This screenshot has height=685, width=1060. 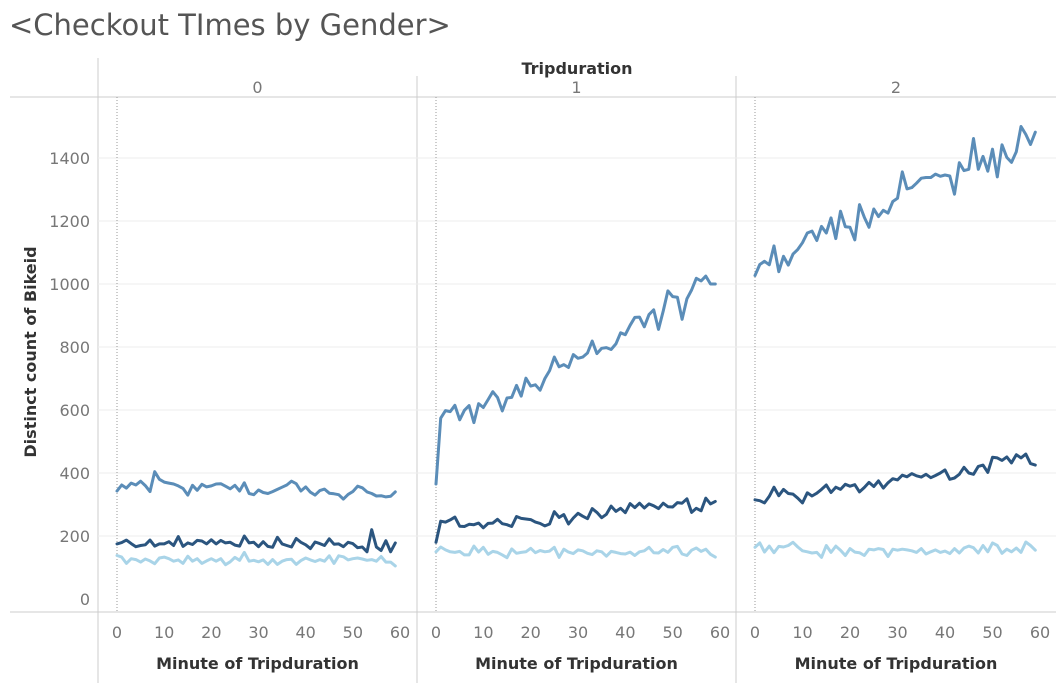 What do you see at coordinates (74, 536) in the screenshot?
I see `y-tick-label-200: 200` at bounding box center [74, 536].